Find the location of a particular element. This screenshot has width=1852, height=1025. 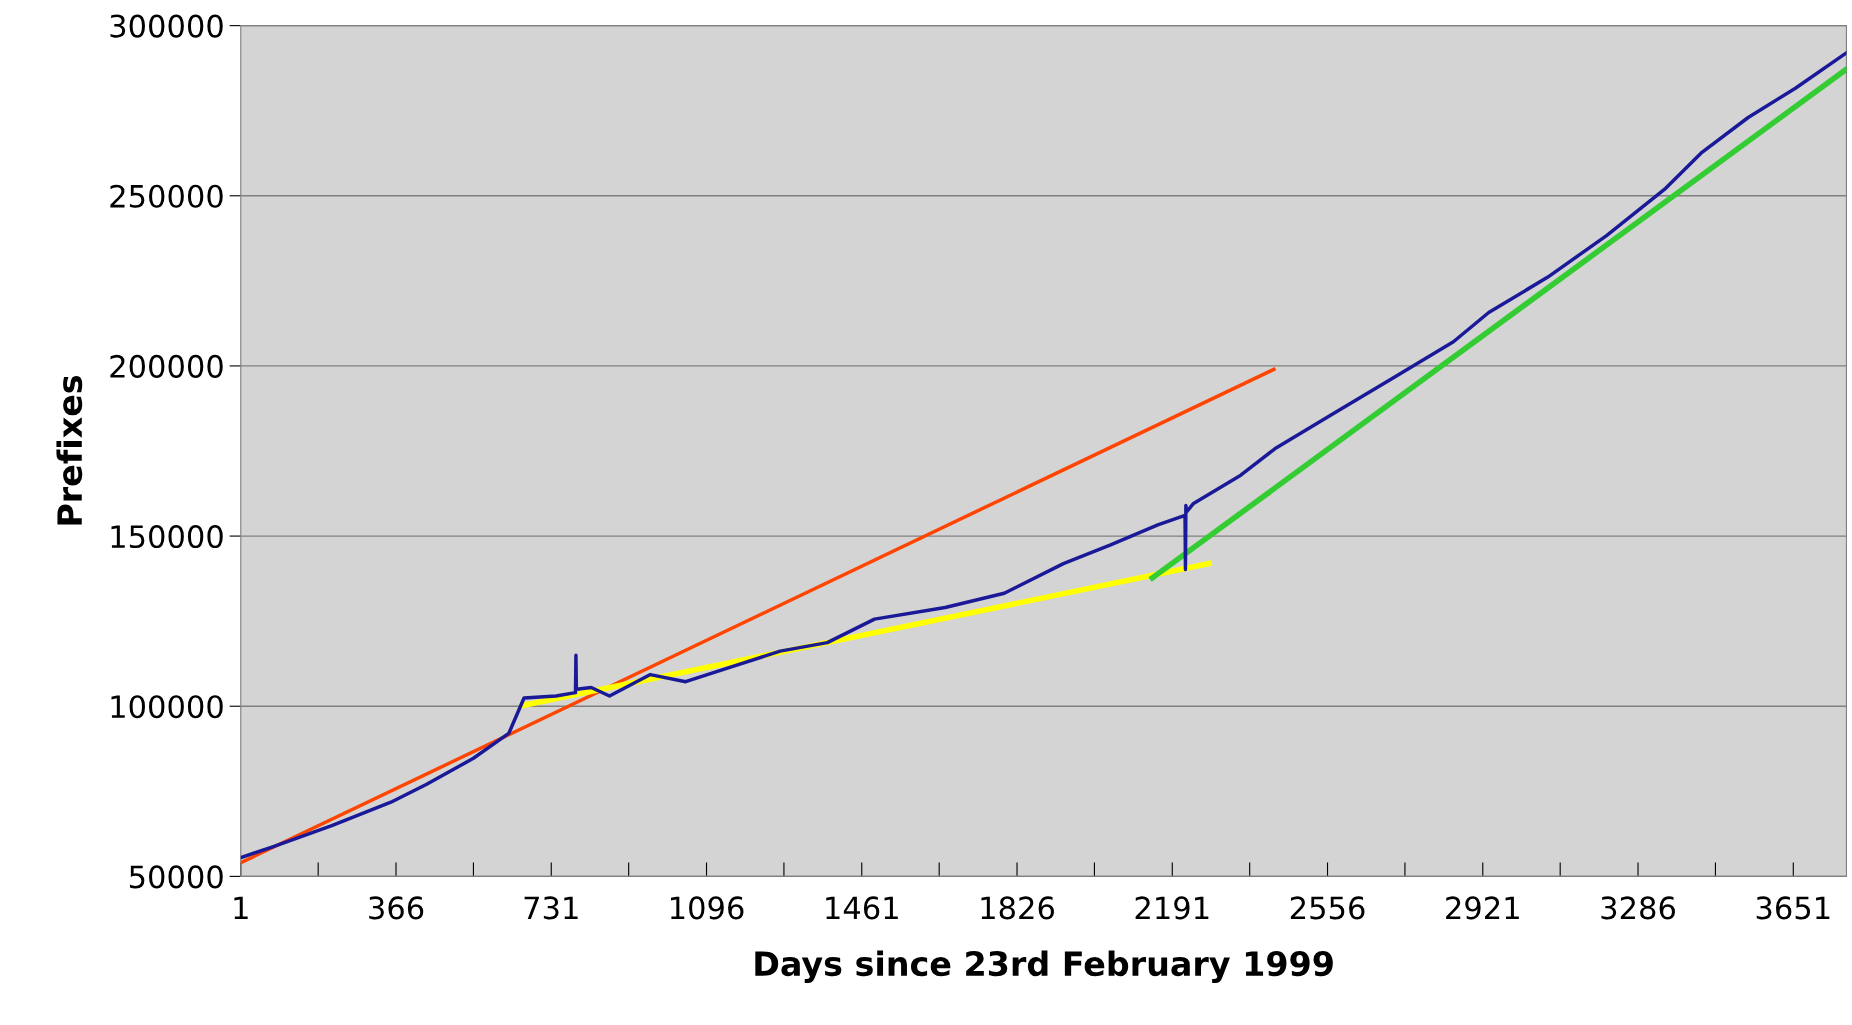

x-tick-label: 3651 is located at coordinates (1793, 908).